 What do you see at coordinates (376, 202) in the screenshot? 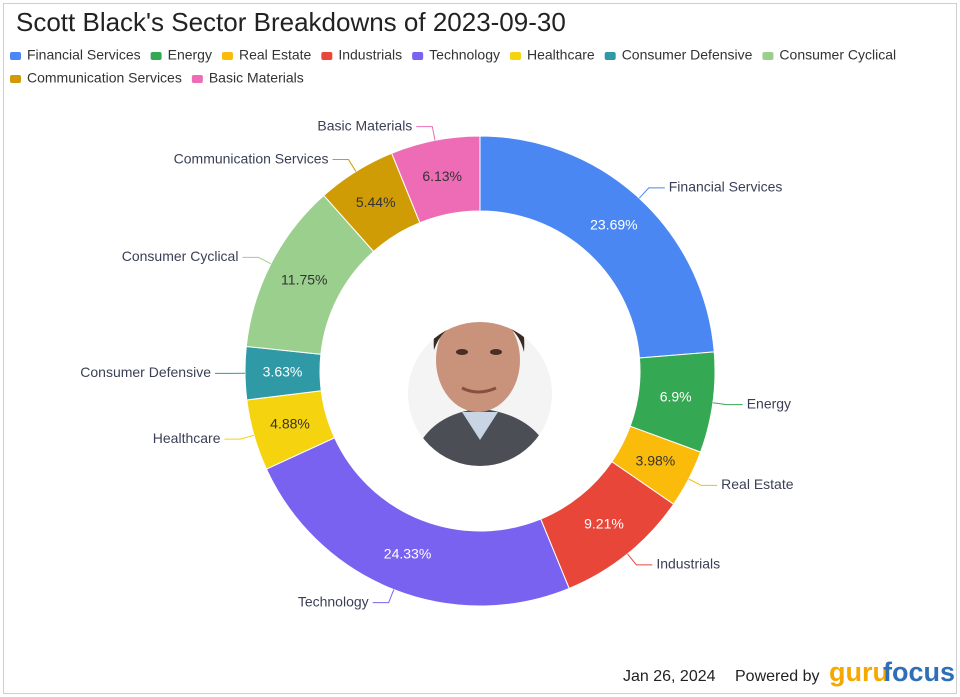
I see `data-label: 5.44%` at bounding box center [376, 202].